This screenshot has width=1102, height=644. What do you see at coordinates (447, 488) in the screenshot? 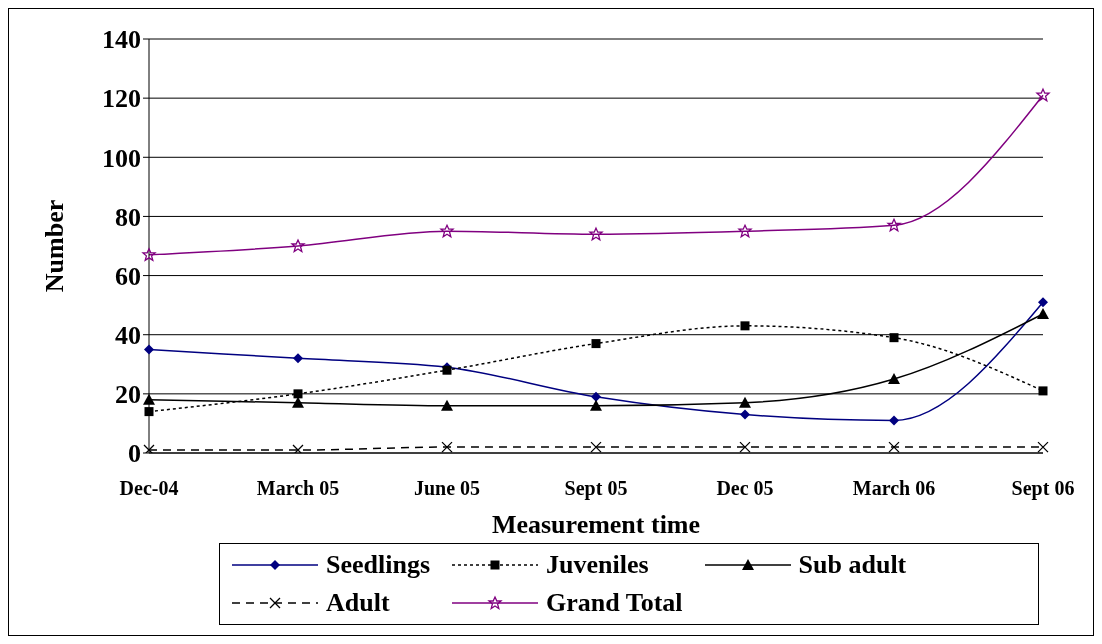
I see `x-tick-label: June 05` at bounding box center [447, 488].